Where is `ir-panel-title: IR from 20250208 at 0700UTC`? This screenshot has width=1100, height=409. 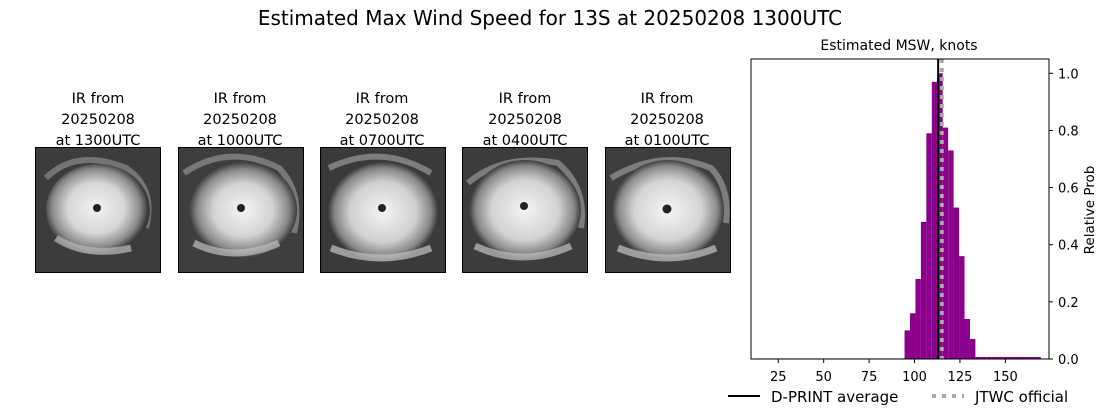 ir-panel-title: IR from 20250208 at 0700UTC is located at coordinates (382, 120).